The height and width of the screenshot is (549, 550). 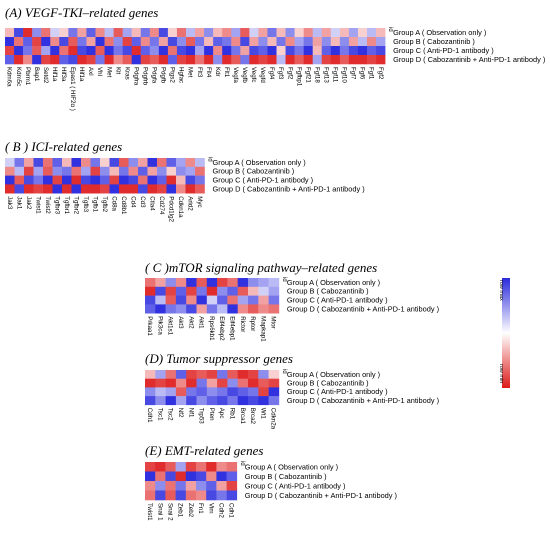 What do you see at coordinates (149, 512) in the screenshot?
I see `gene-column-label: Twist1` at bounding box center [149, 512].